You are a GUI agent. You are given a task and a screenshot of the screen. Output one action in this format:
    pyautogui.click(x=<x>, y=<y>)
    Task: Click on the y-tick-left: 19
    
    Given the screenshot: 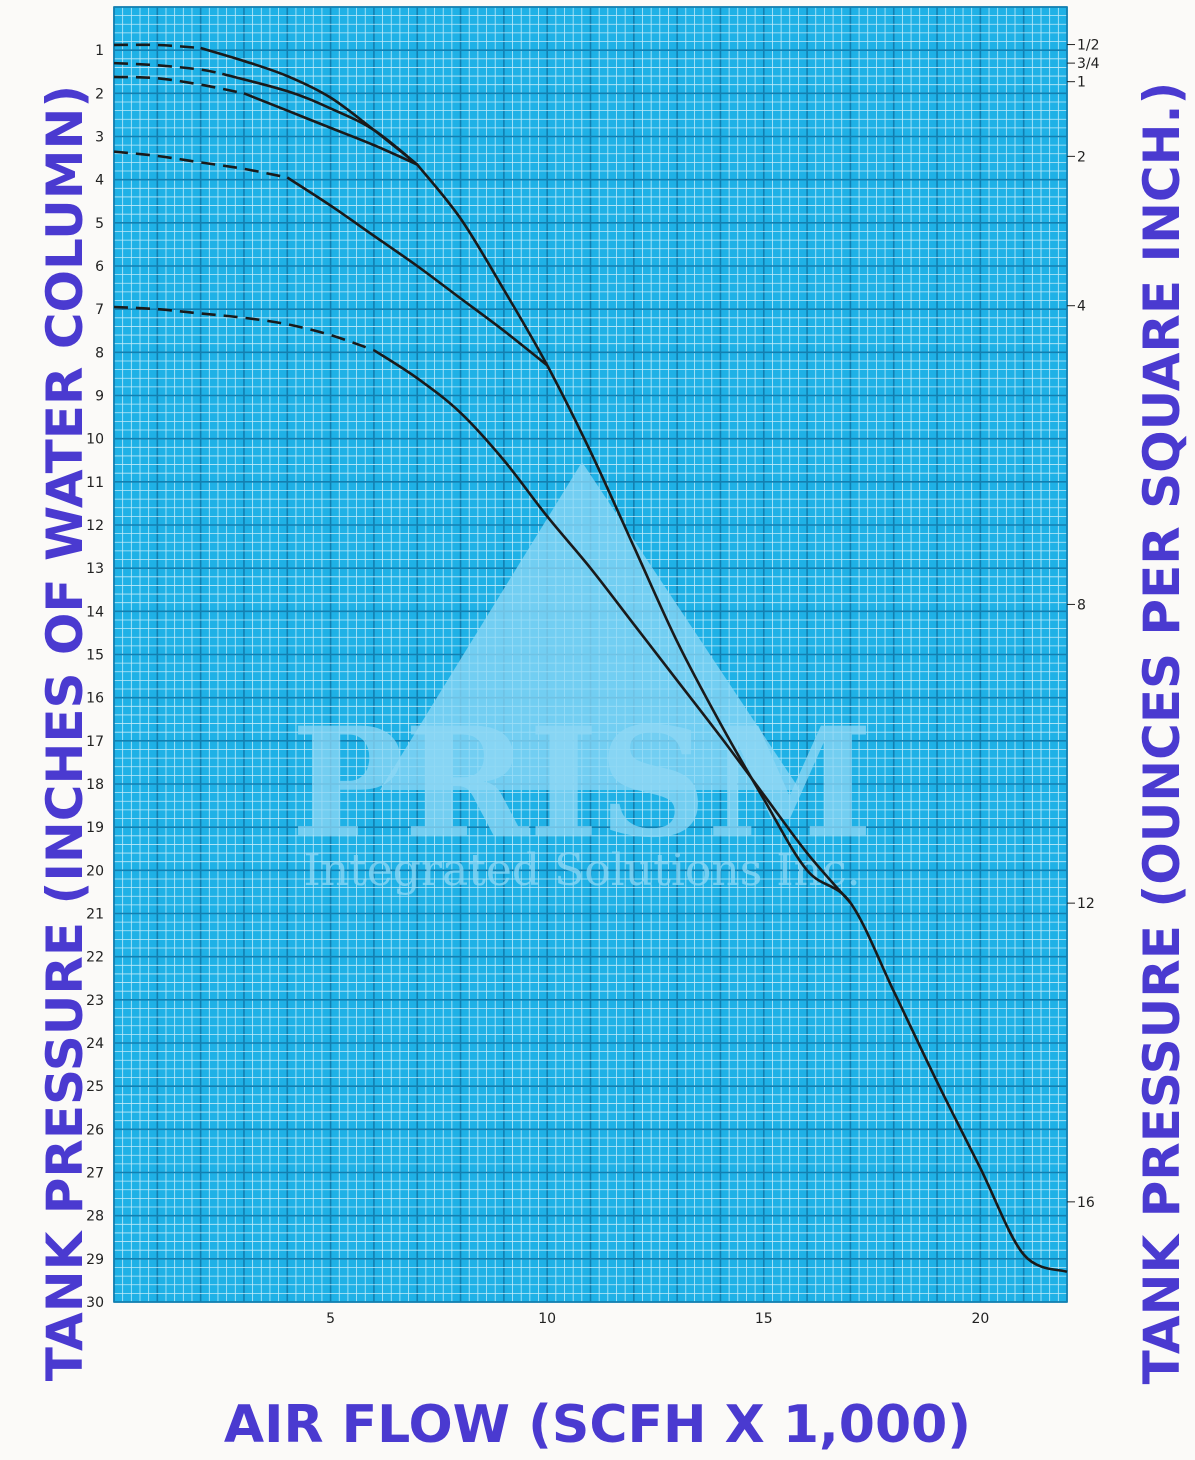 What is the action you would take?
    pyautogui.click(x=95, y=828)
    